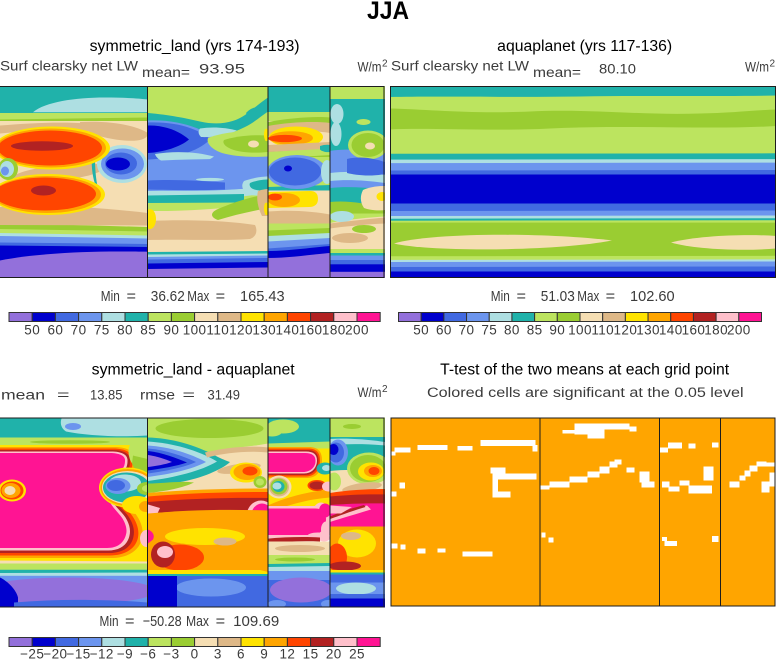 The height and width of the screenshot is (661, 777). Describe the element at coordinates (264, 654) in the screenshot. I see `svg-text: 9` at that location.